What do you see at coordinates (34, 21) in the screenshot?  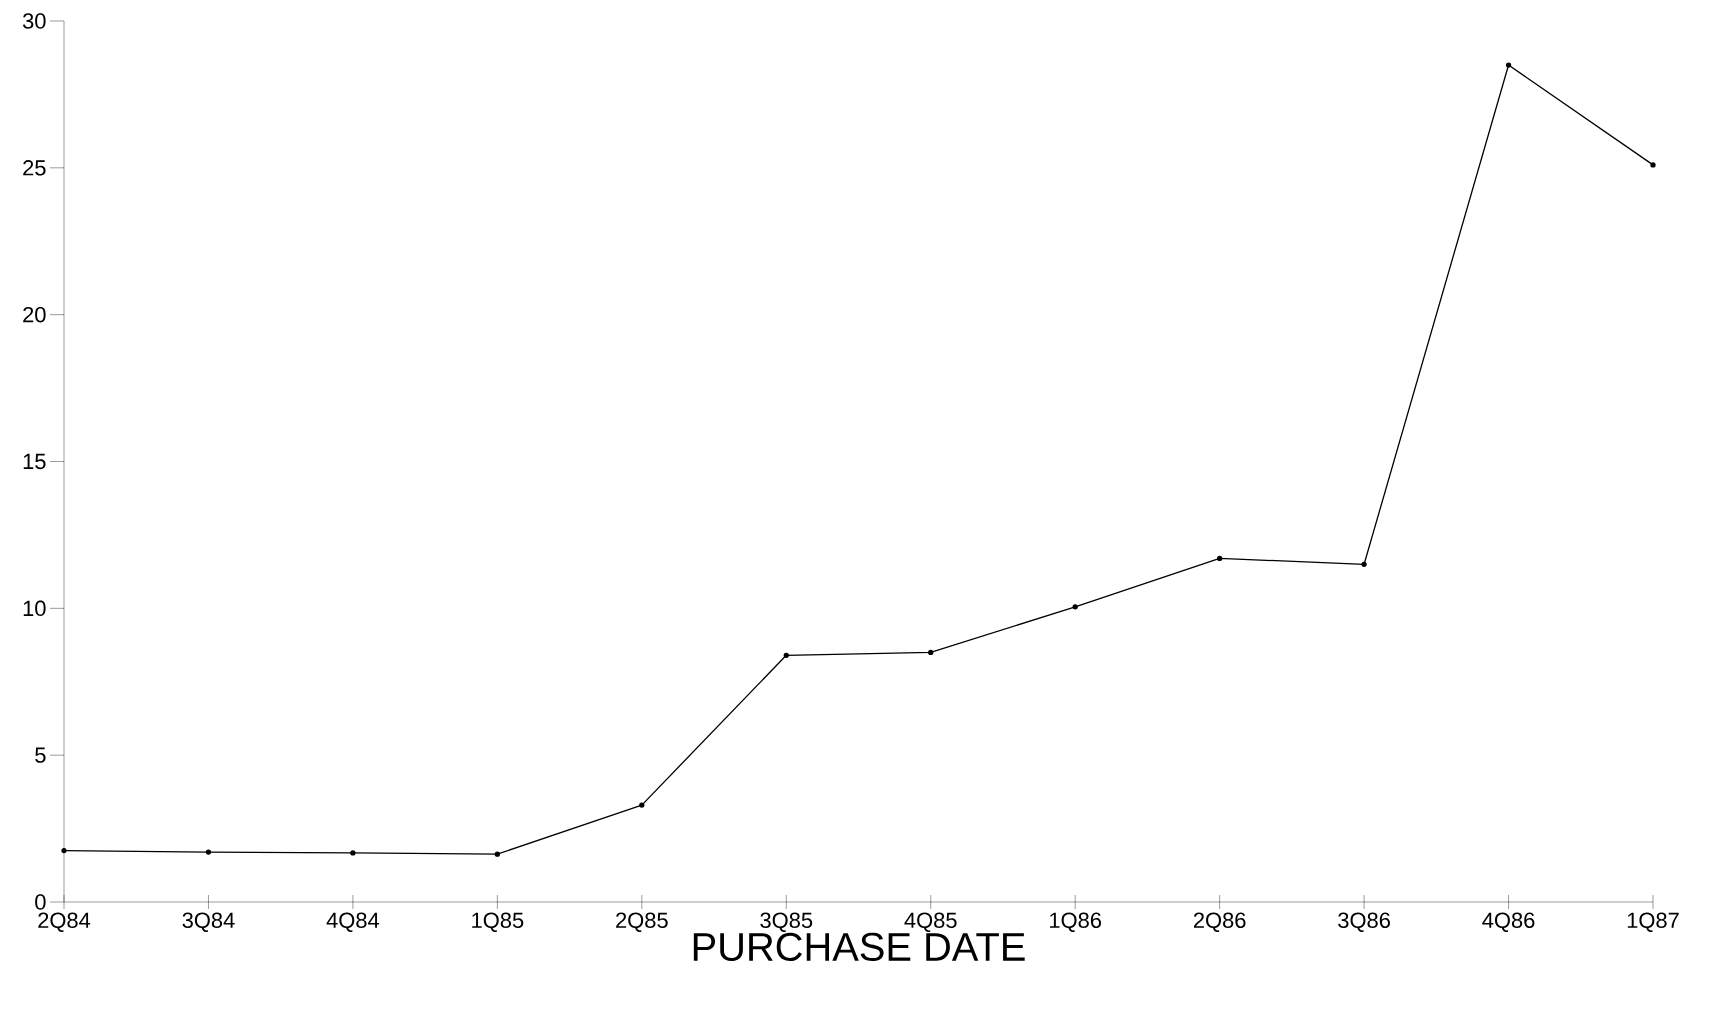 I see `y-tick-label: 30` at bounding box center [34, 21].